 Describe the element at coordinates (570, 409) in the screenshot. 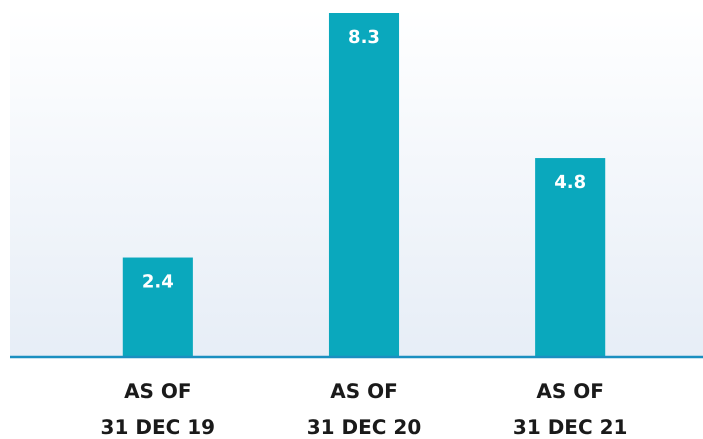

I see `x-tick-label: AS OF 31 DEC 21` at that location.